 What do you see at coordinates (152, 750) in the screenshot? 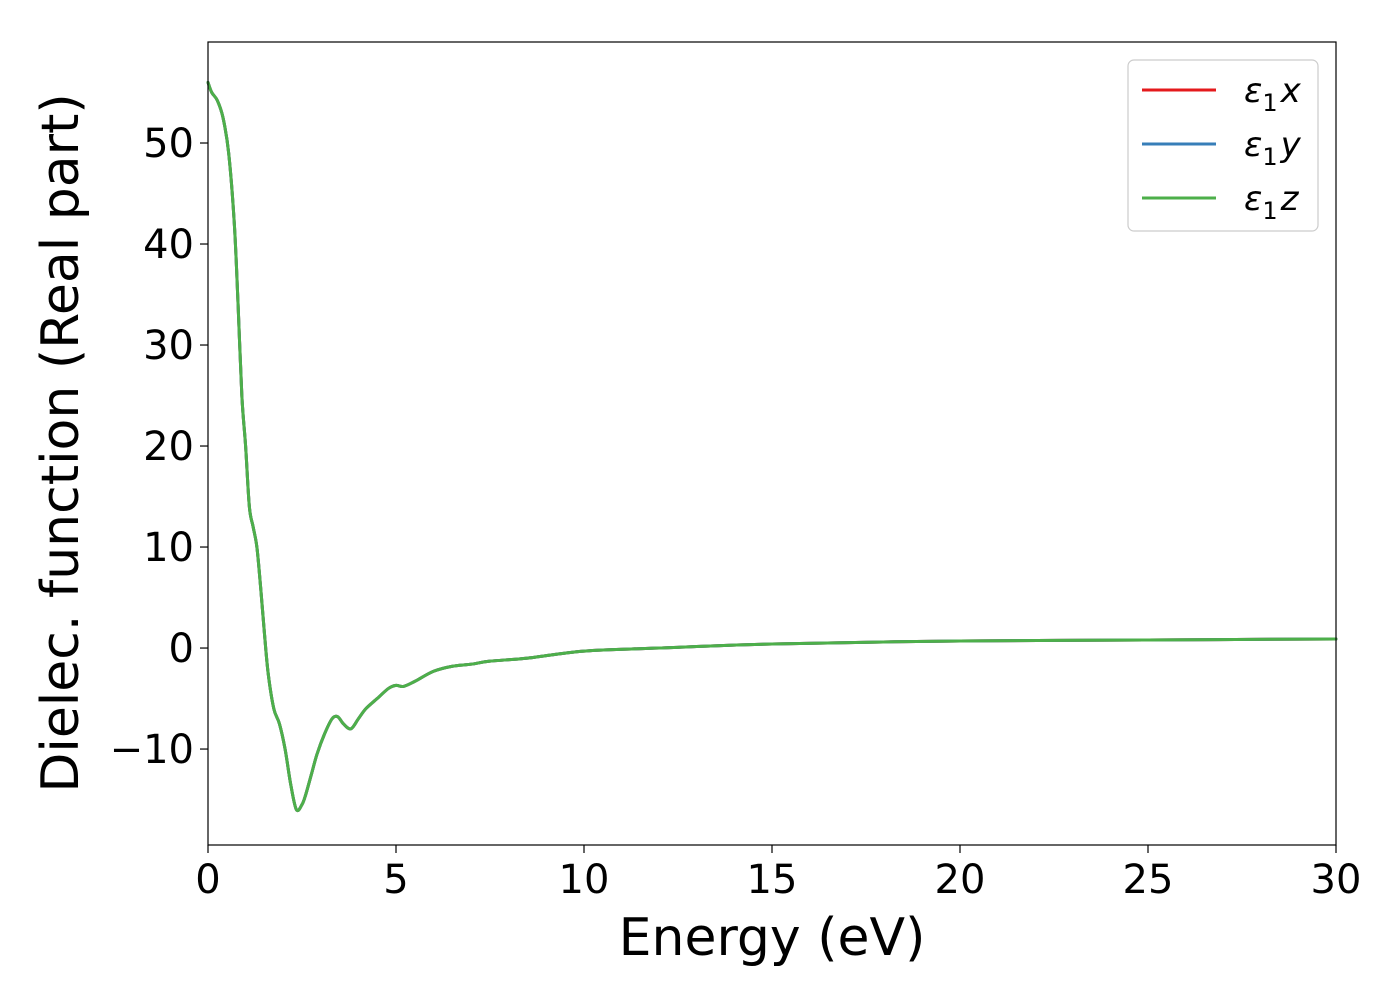
I see `y-tick-label: −10` at bounding box center [152, 750].